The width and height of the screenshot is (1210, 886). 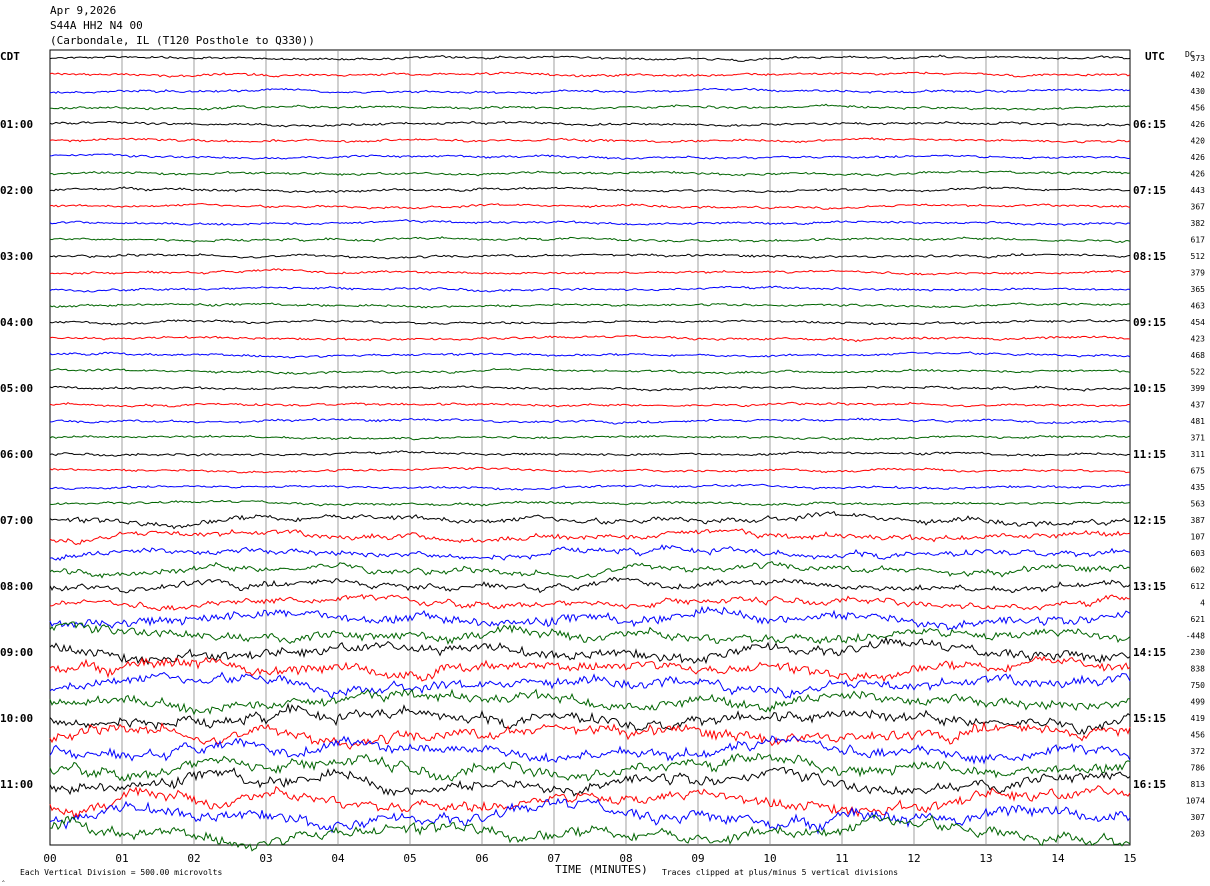 What do you see at coordinates (1198, 190) in the screenshot?
I see `dc-offset-label: 443` at bounding box center [1198, 190].